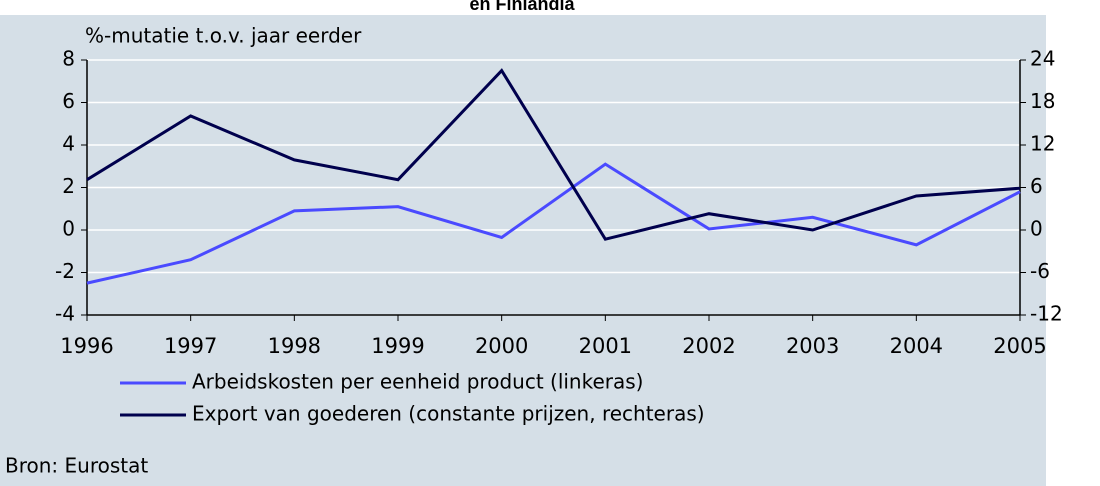  What do you see at coordinates (294, 346) in the screenshot?
I see `x-tick-label: 1998` at bounding box center [294, 346].